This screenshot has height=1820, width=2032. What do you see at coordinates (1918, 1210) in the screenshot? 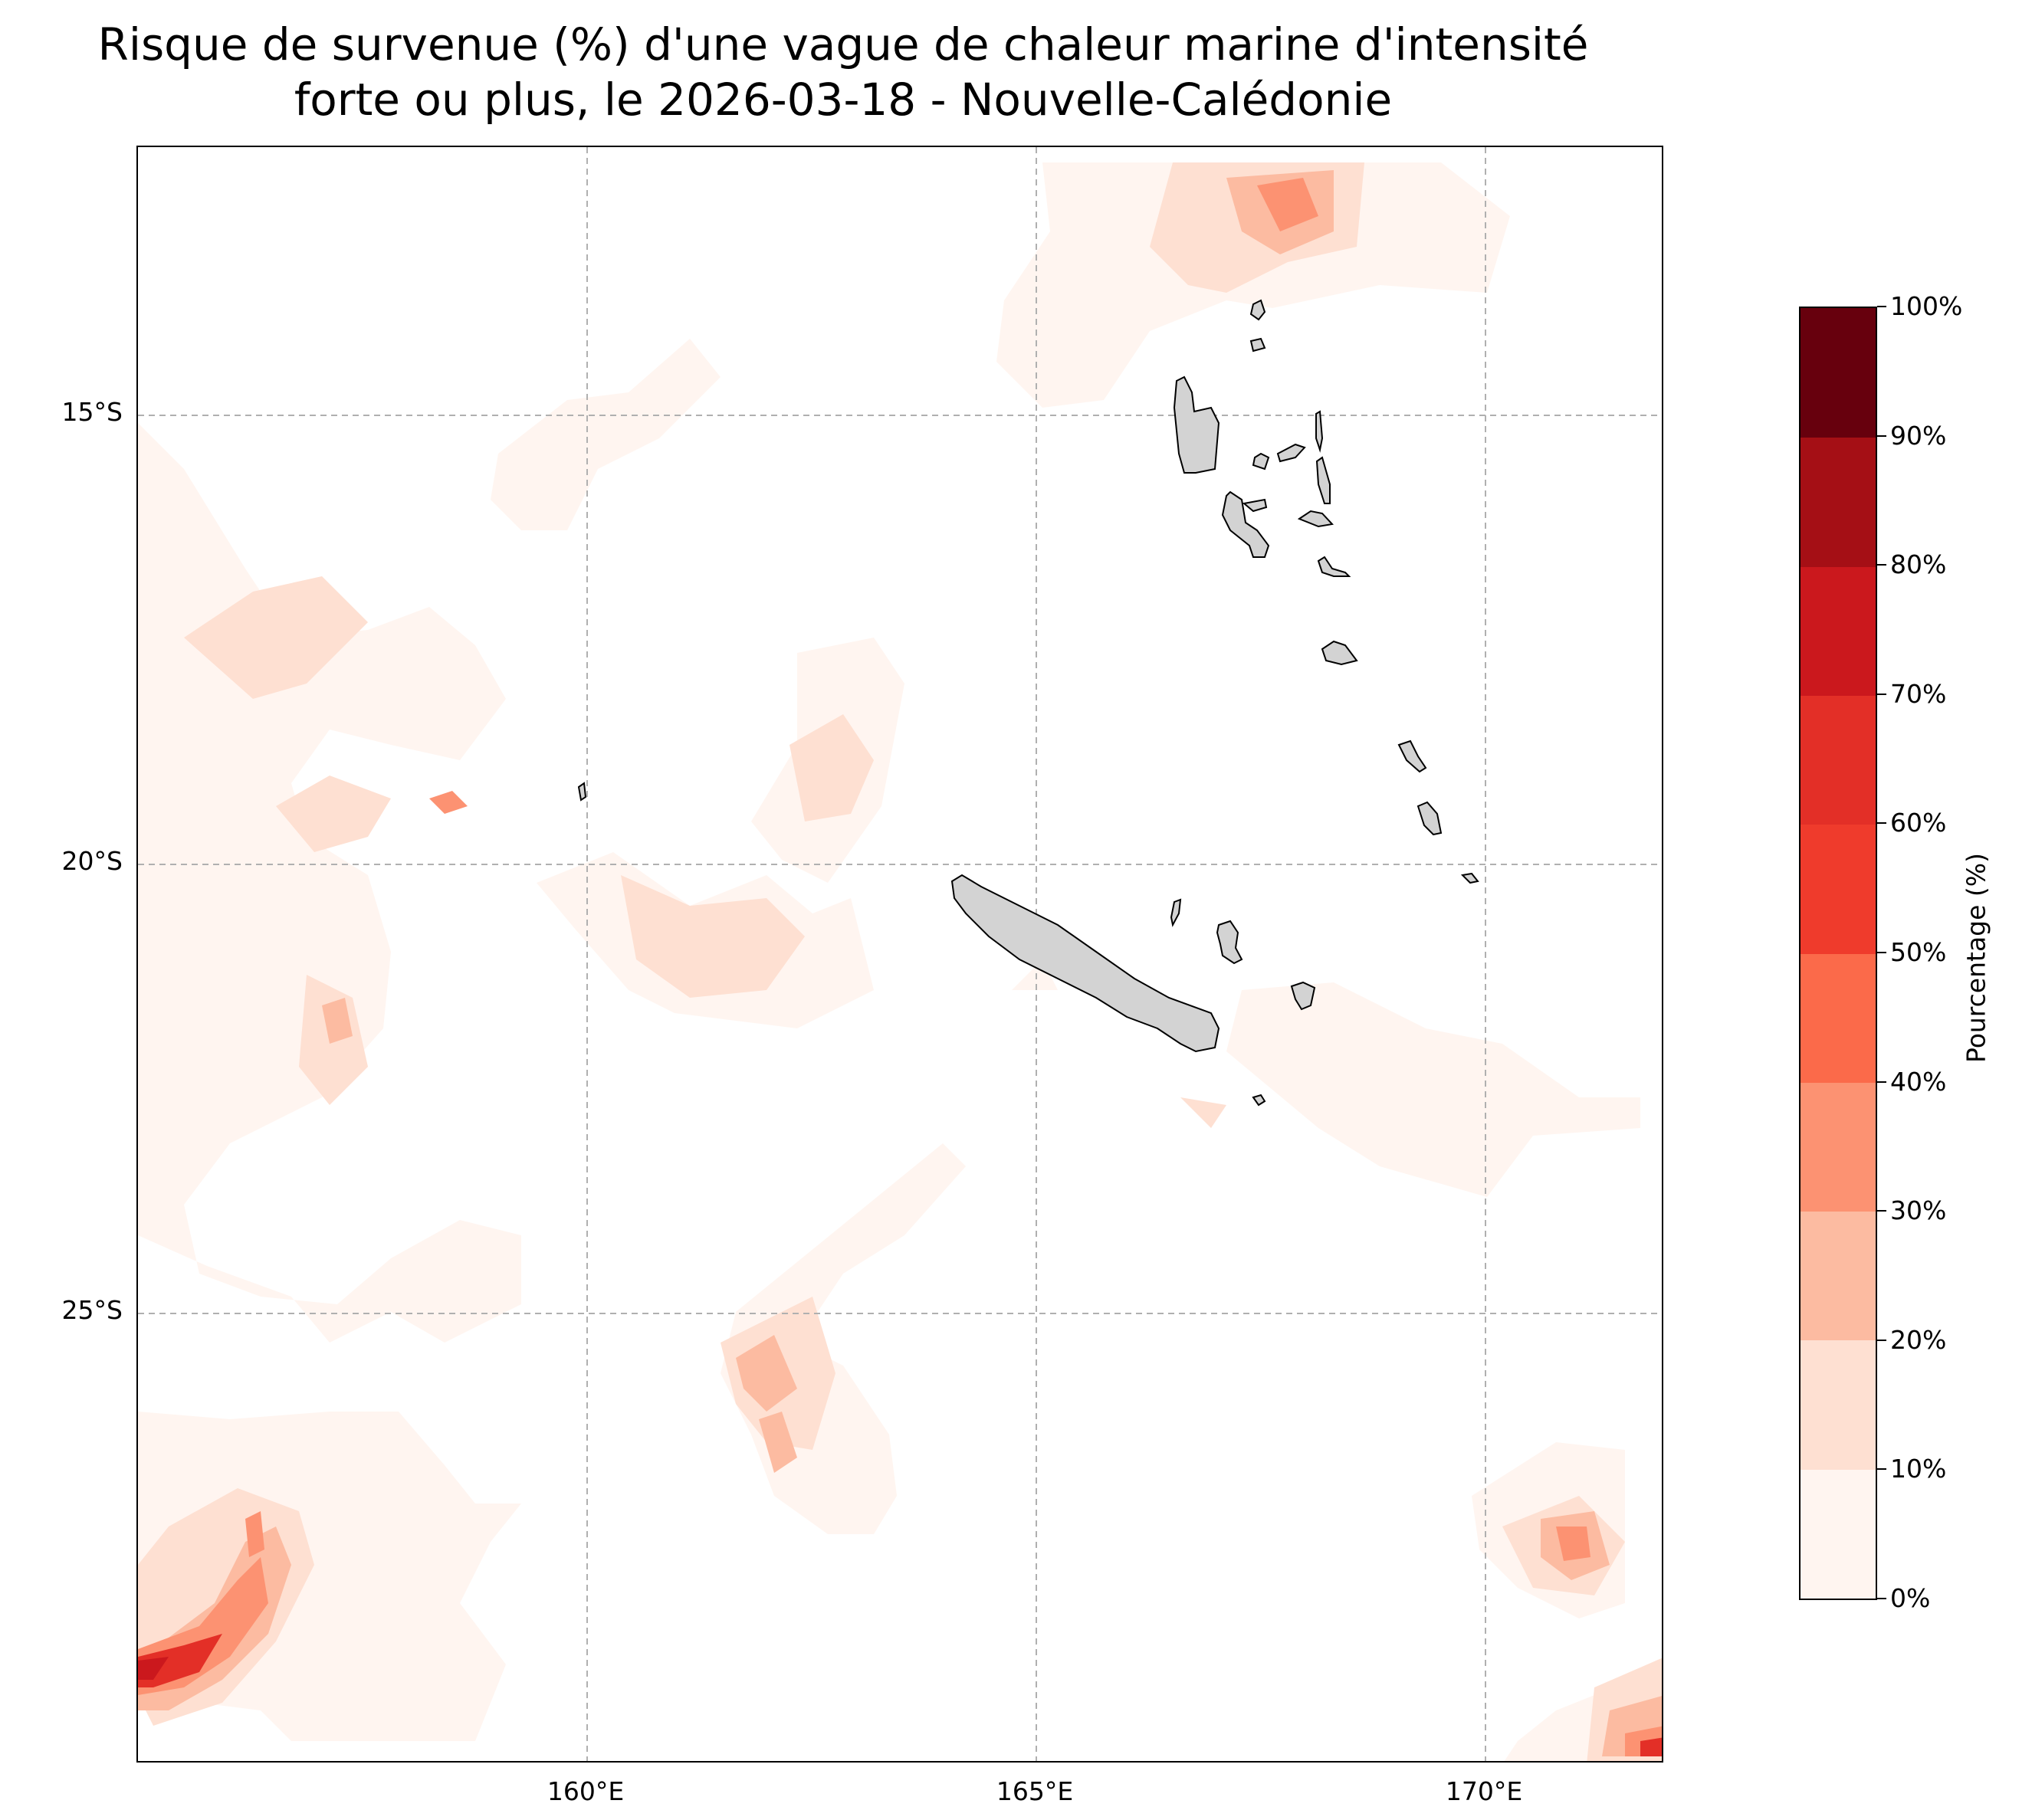
I see `colorbar-tick-label: 30%` at bounding box center [1918, 1210].